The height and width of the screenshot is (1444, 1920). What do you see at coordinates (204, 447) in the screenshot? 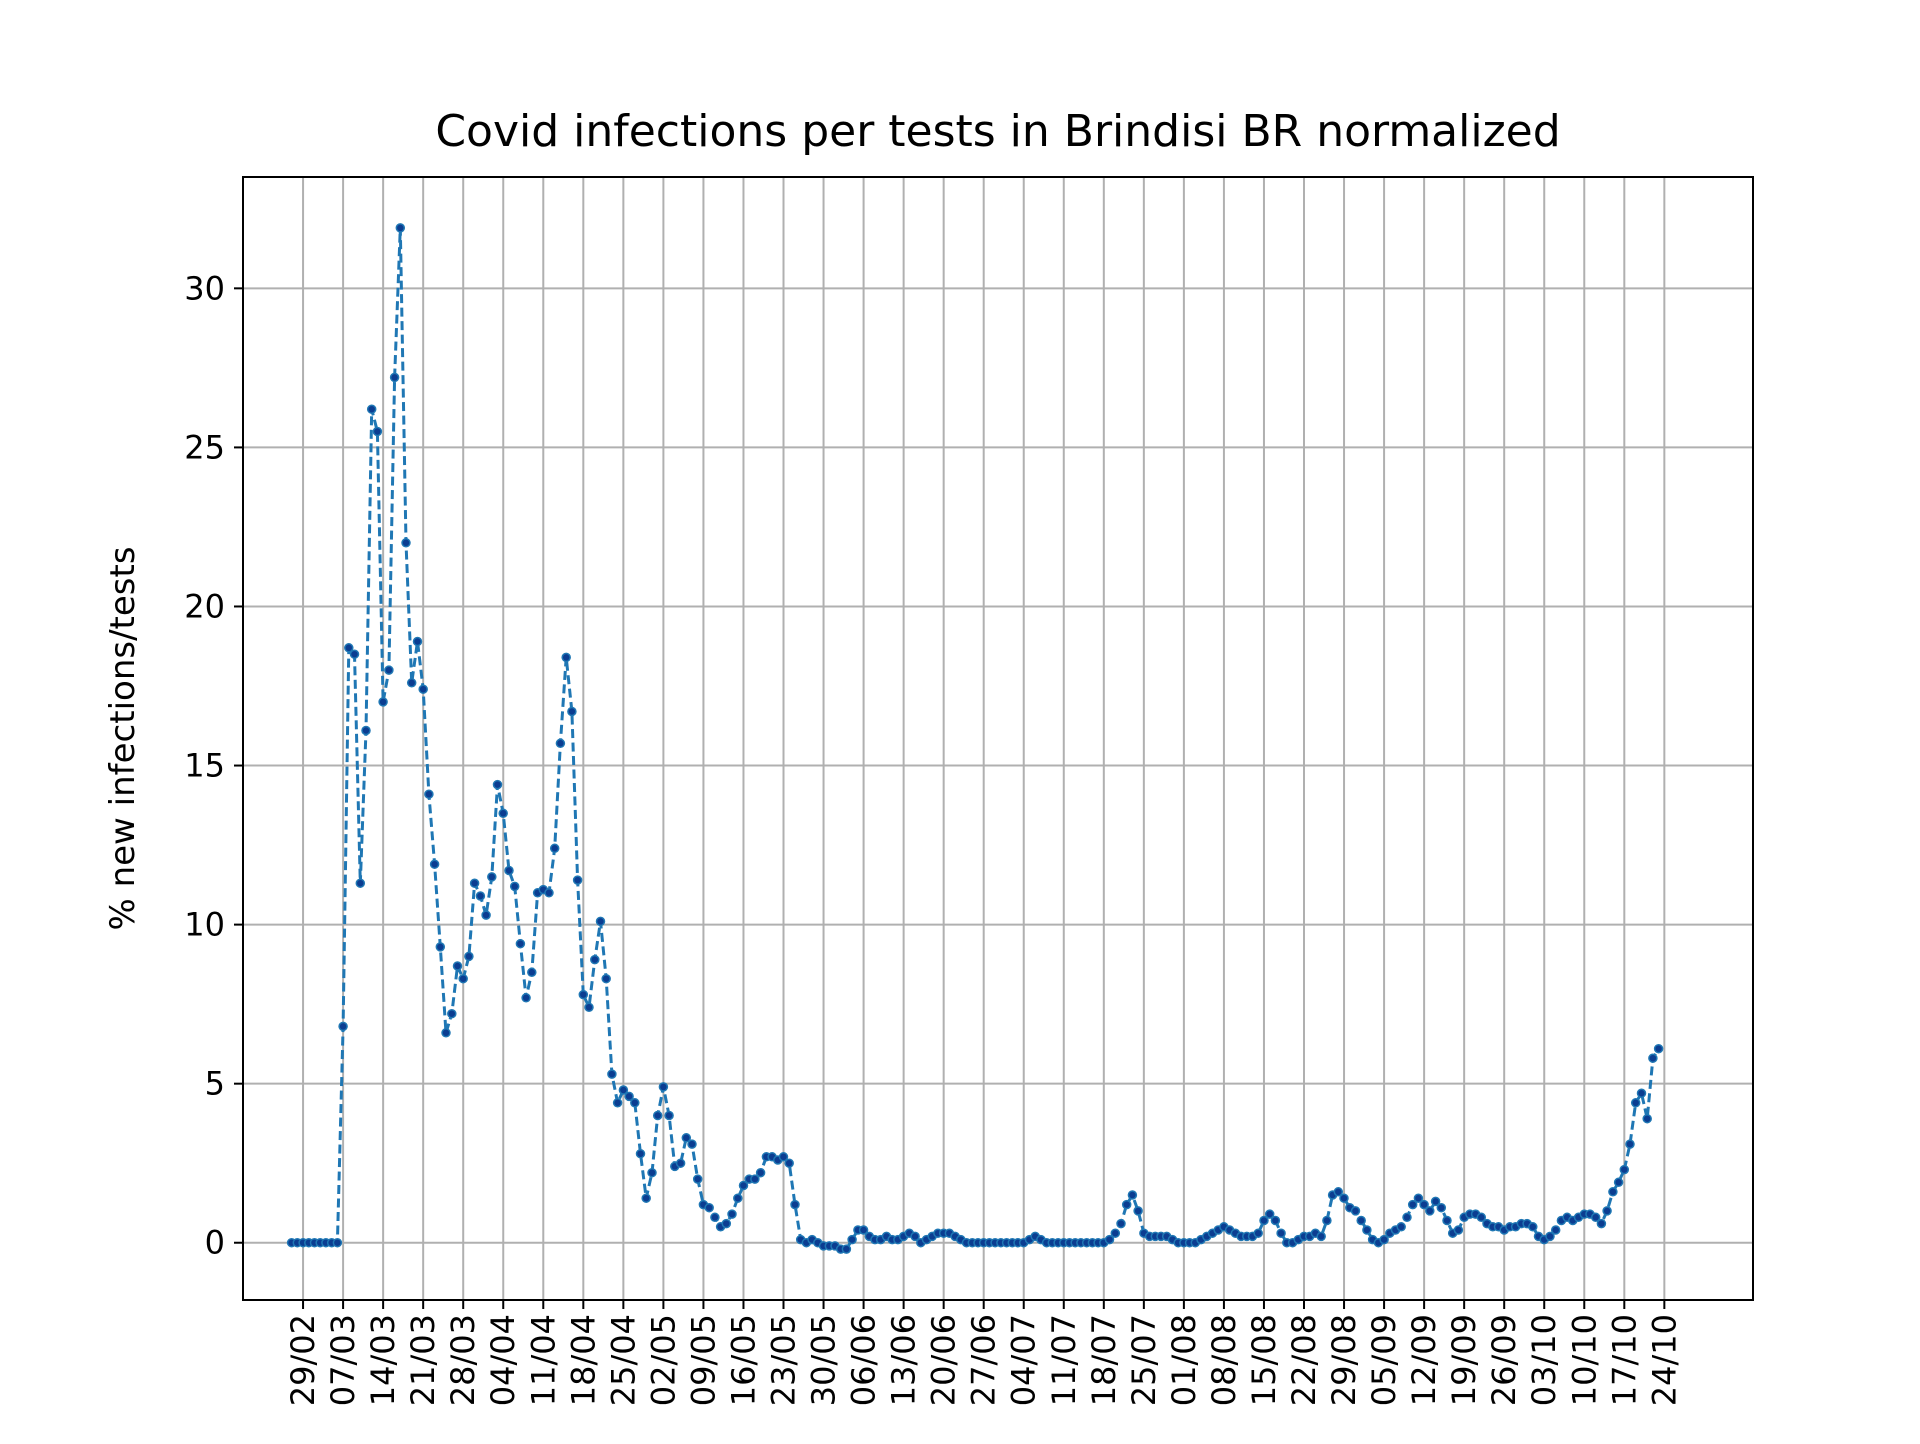
I see `y-tick-label: 25` at bounding box center [204, 447].